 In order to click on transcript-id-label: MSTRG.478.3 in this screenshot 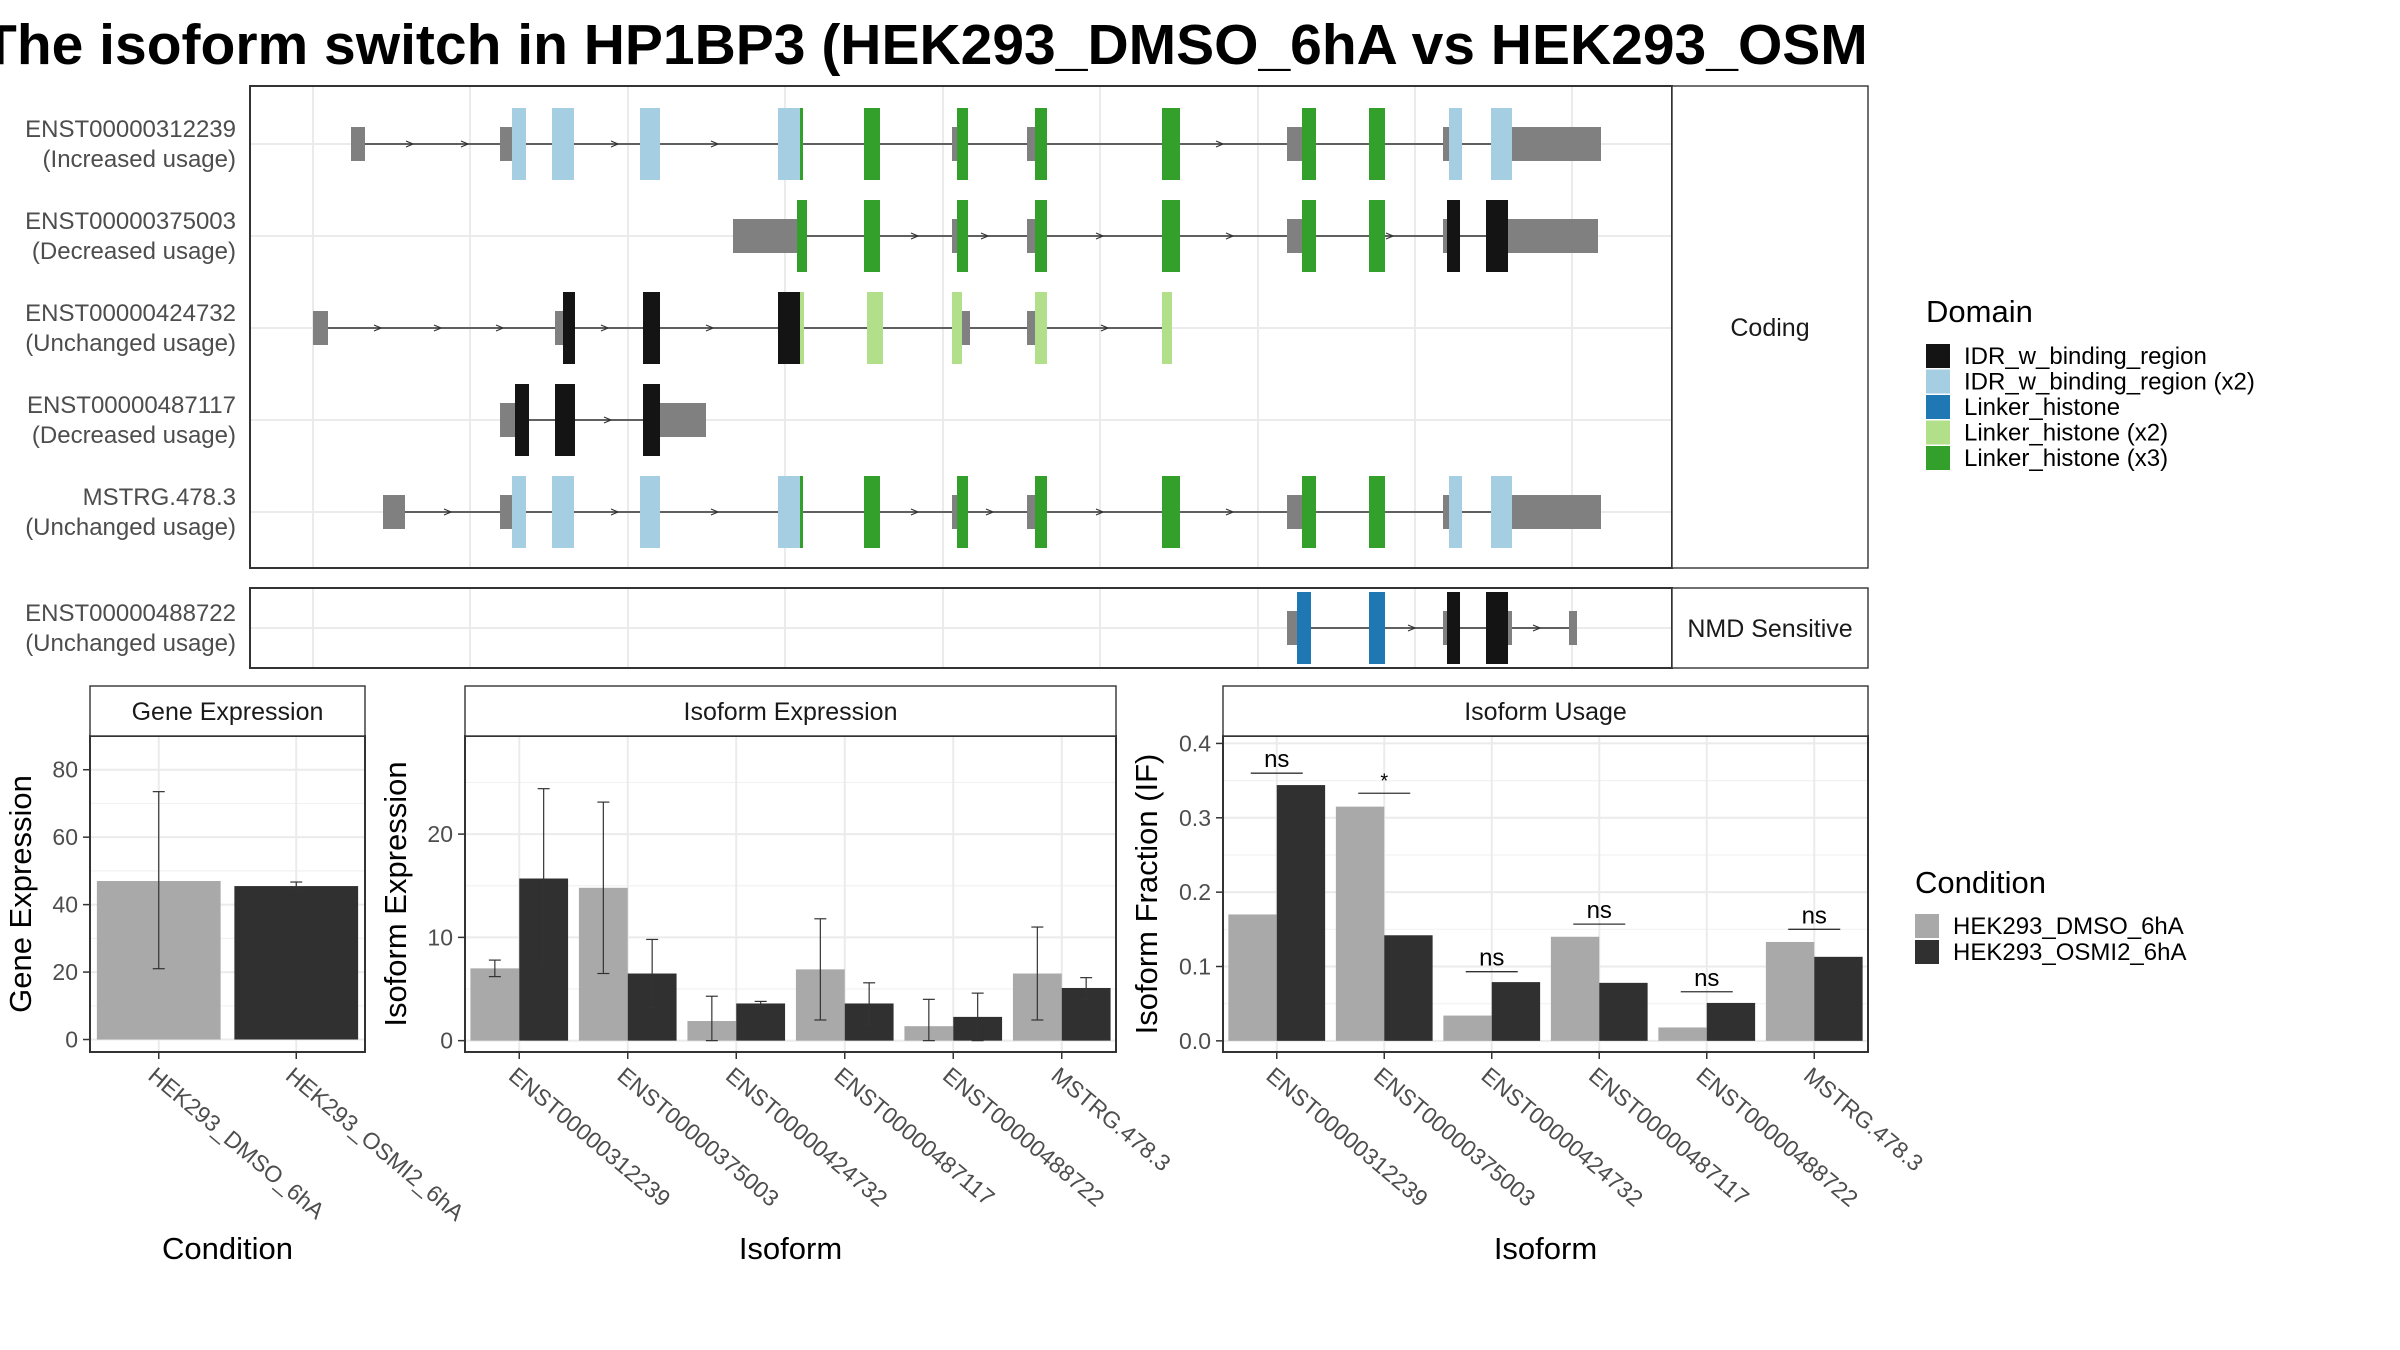, I will do `click(159, 497)`.